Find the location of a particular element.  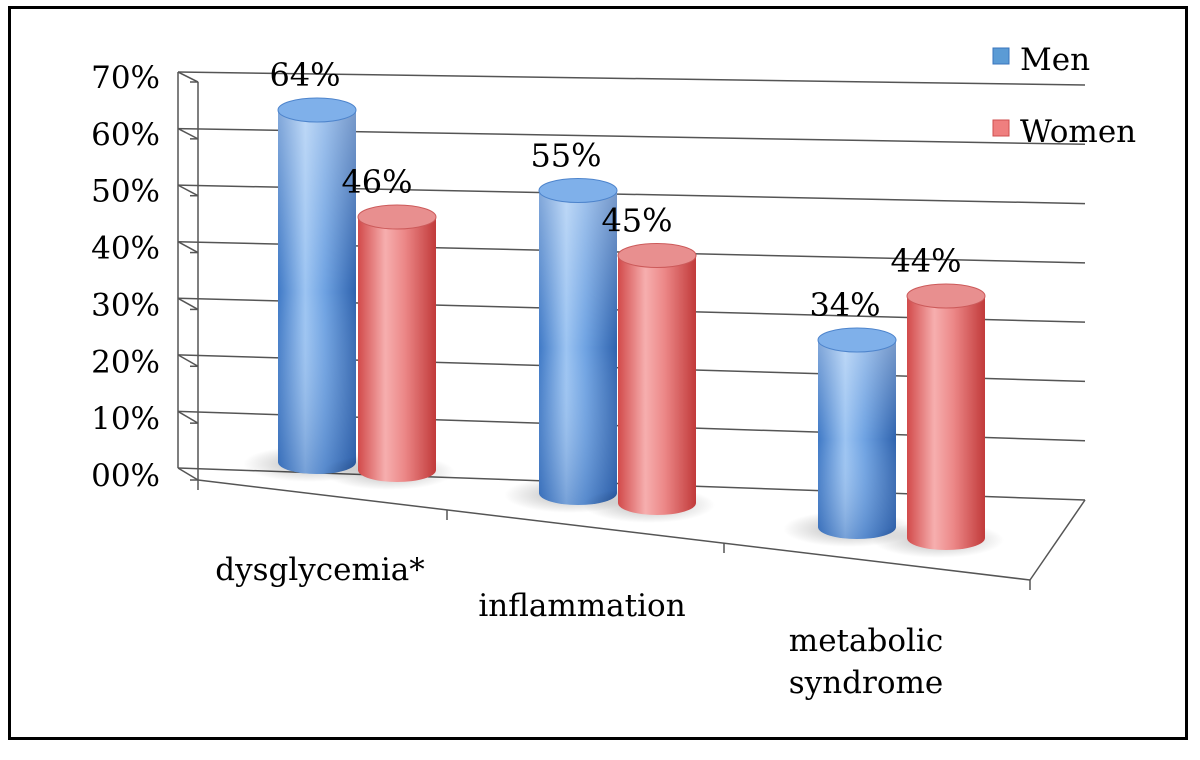

bar-women: 45% is located at coordinates (649, 362).